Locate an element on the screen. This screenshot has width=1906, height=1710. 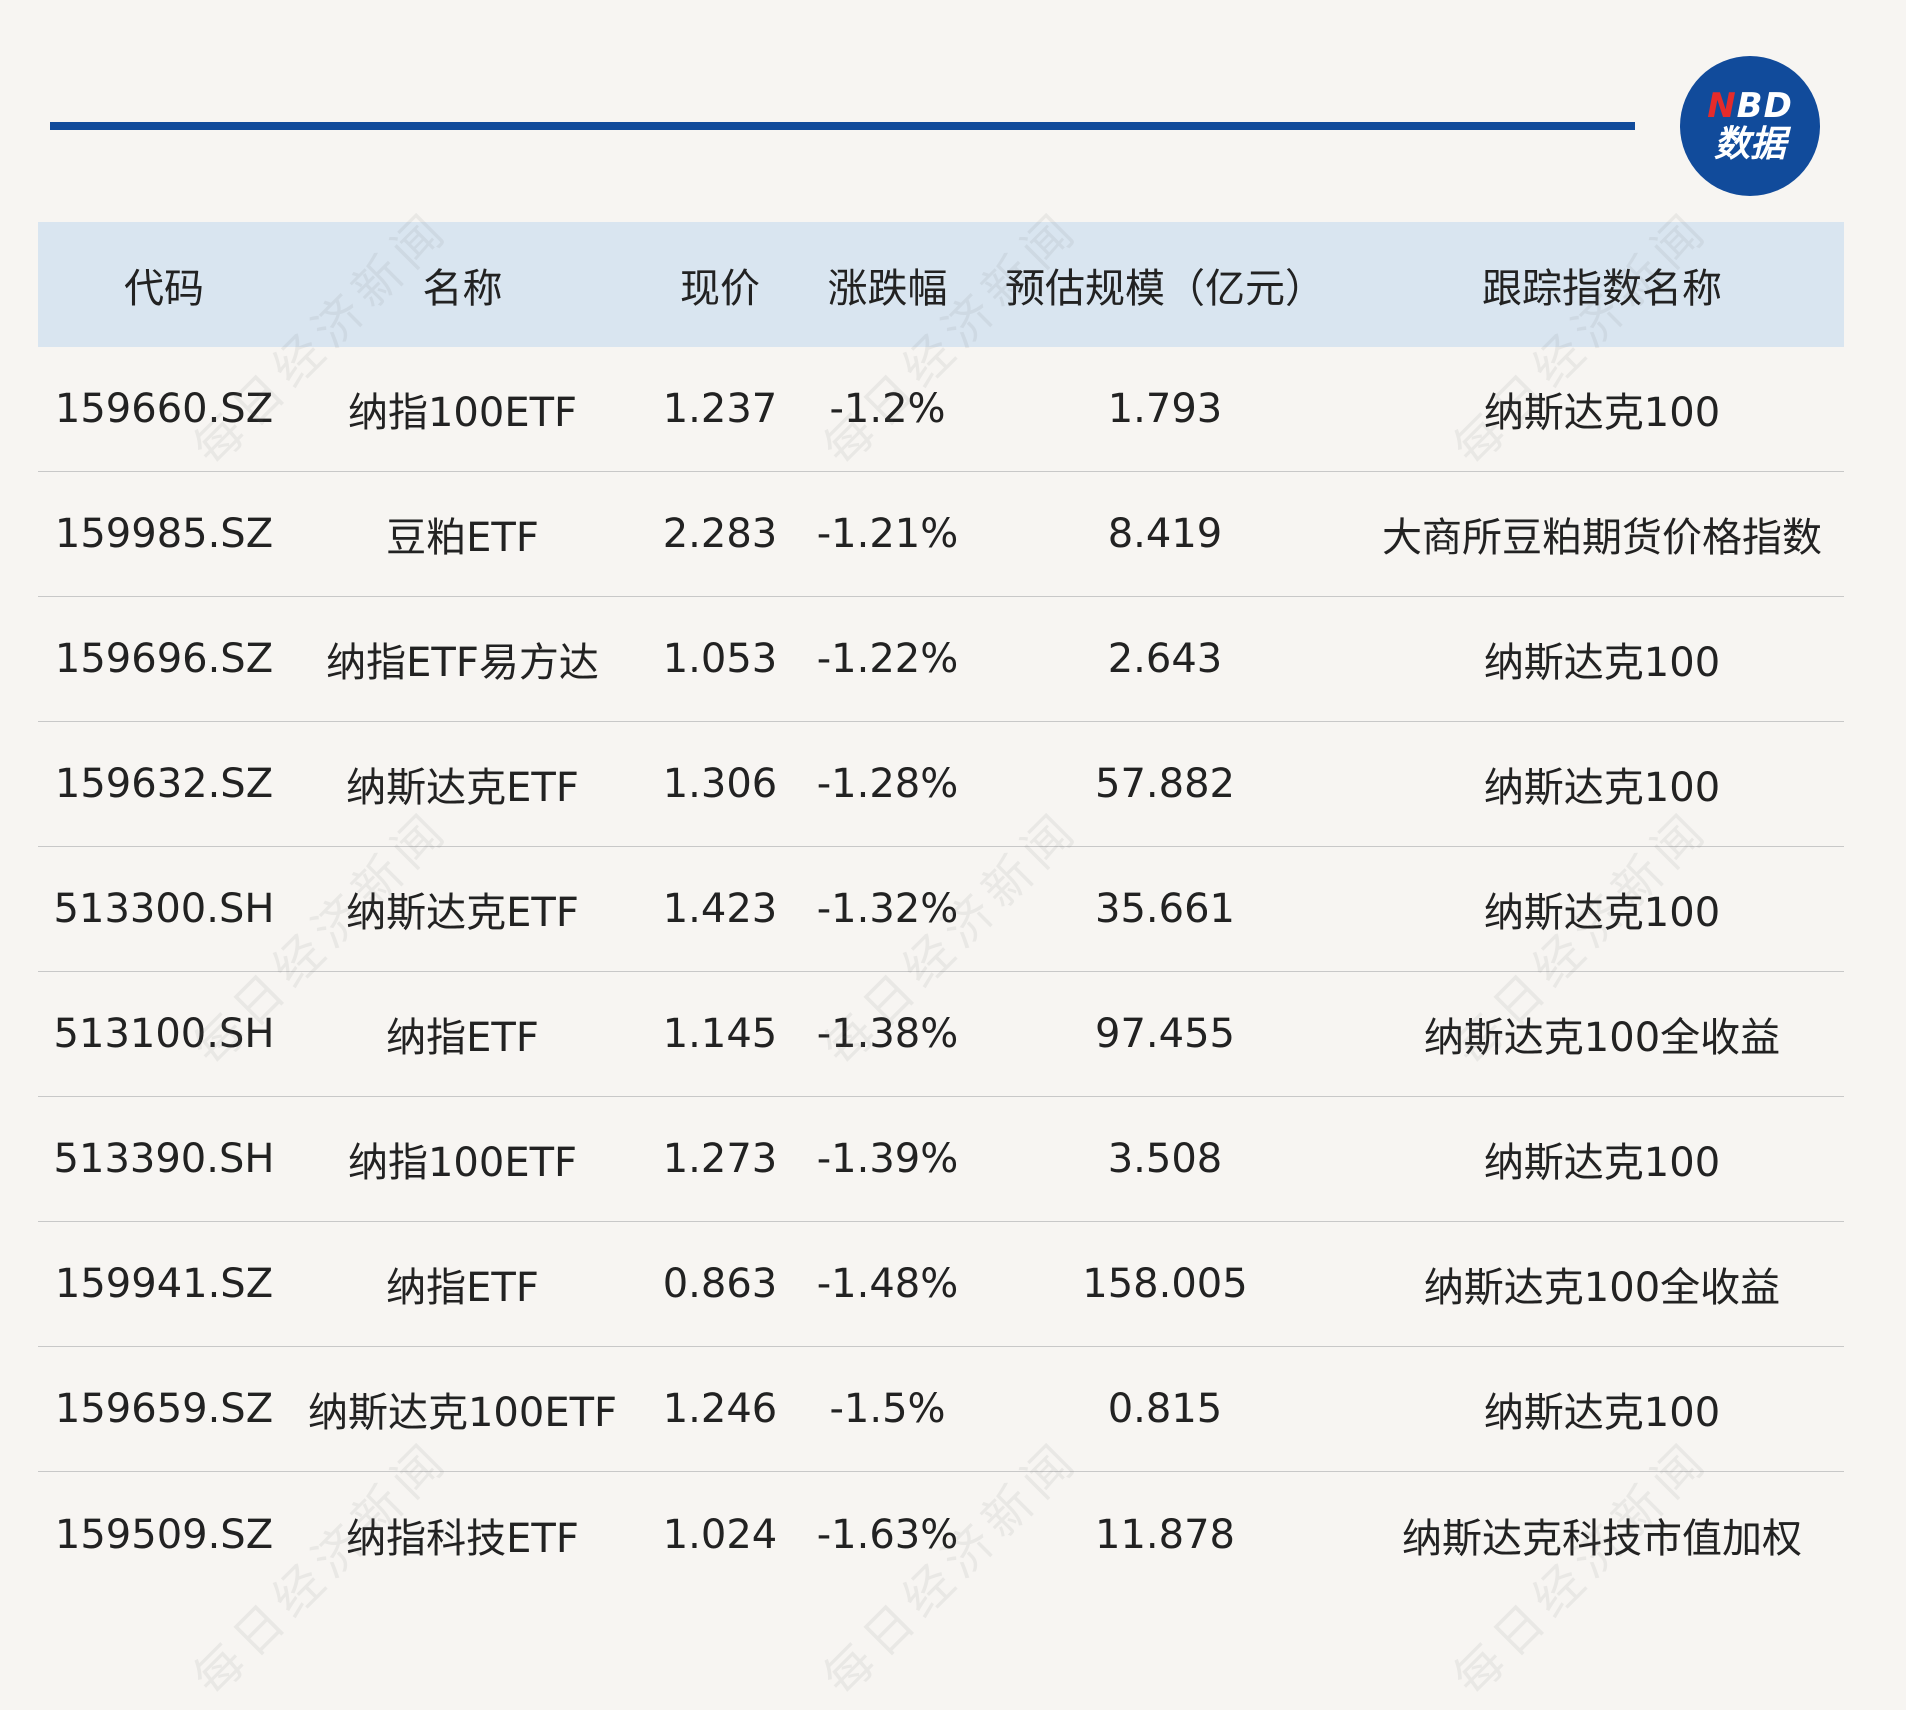
cell-change: -1.63% is located at coordinates (887, 1534).